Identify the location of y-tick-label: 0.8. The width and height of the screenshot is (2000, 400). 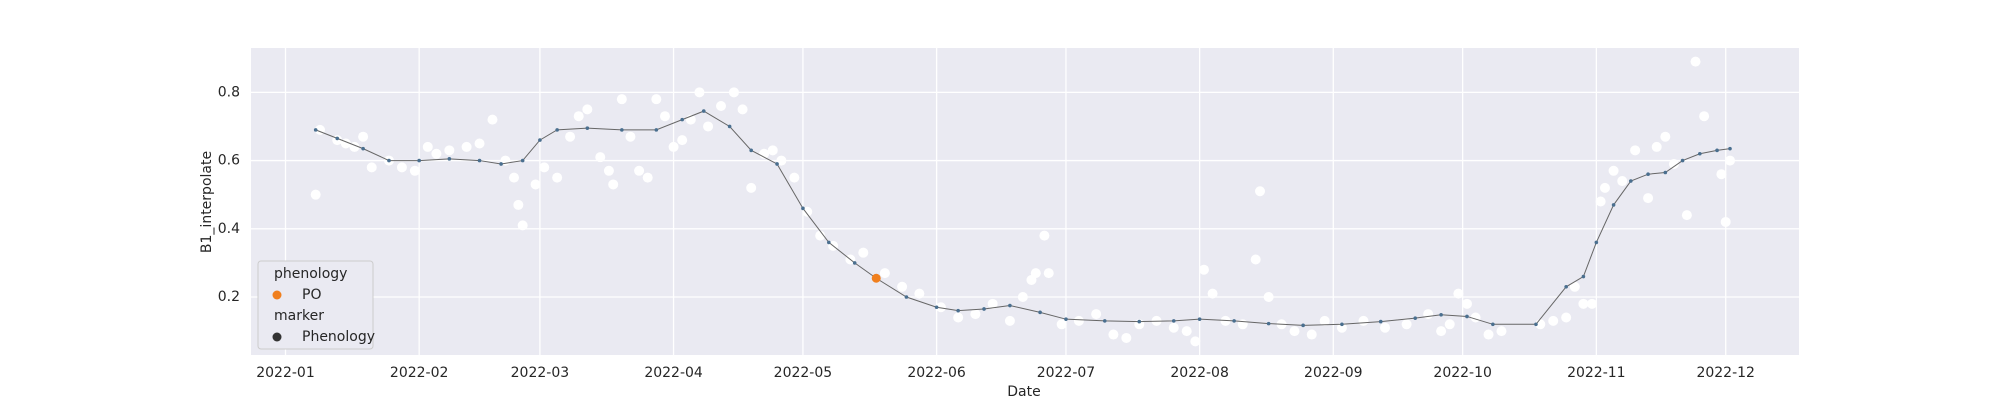
(229, 92).